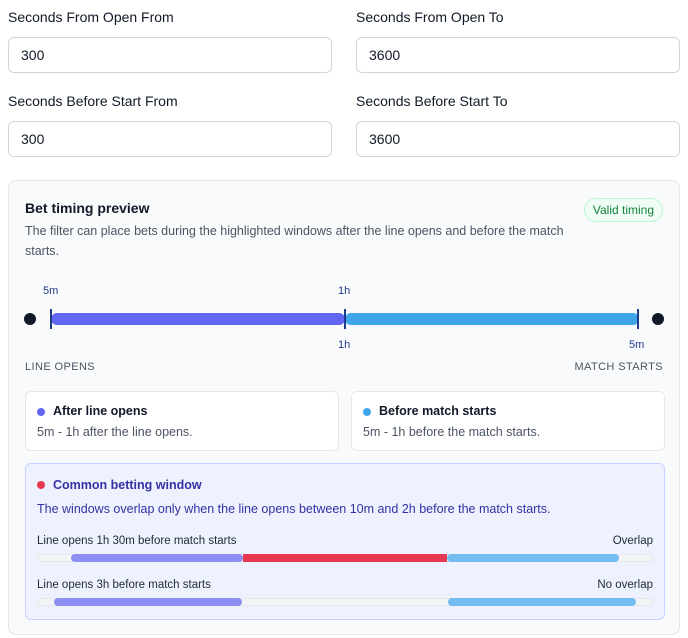 This screenshot has width=688, height=638. What do you see at coordinates (345, 602) in the screenshot?
I see `scenario-2-track` at bounding box center [345, 602].